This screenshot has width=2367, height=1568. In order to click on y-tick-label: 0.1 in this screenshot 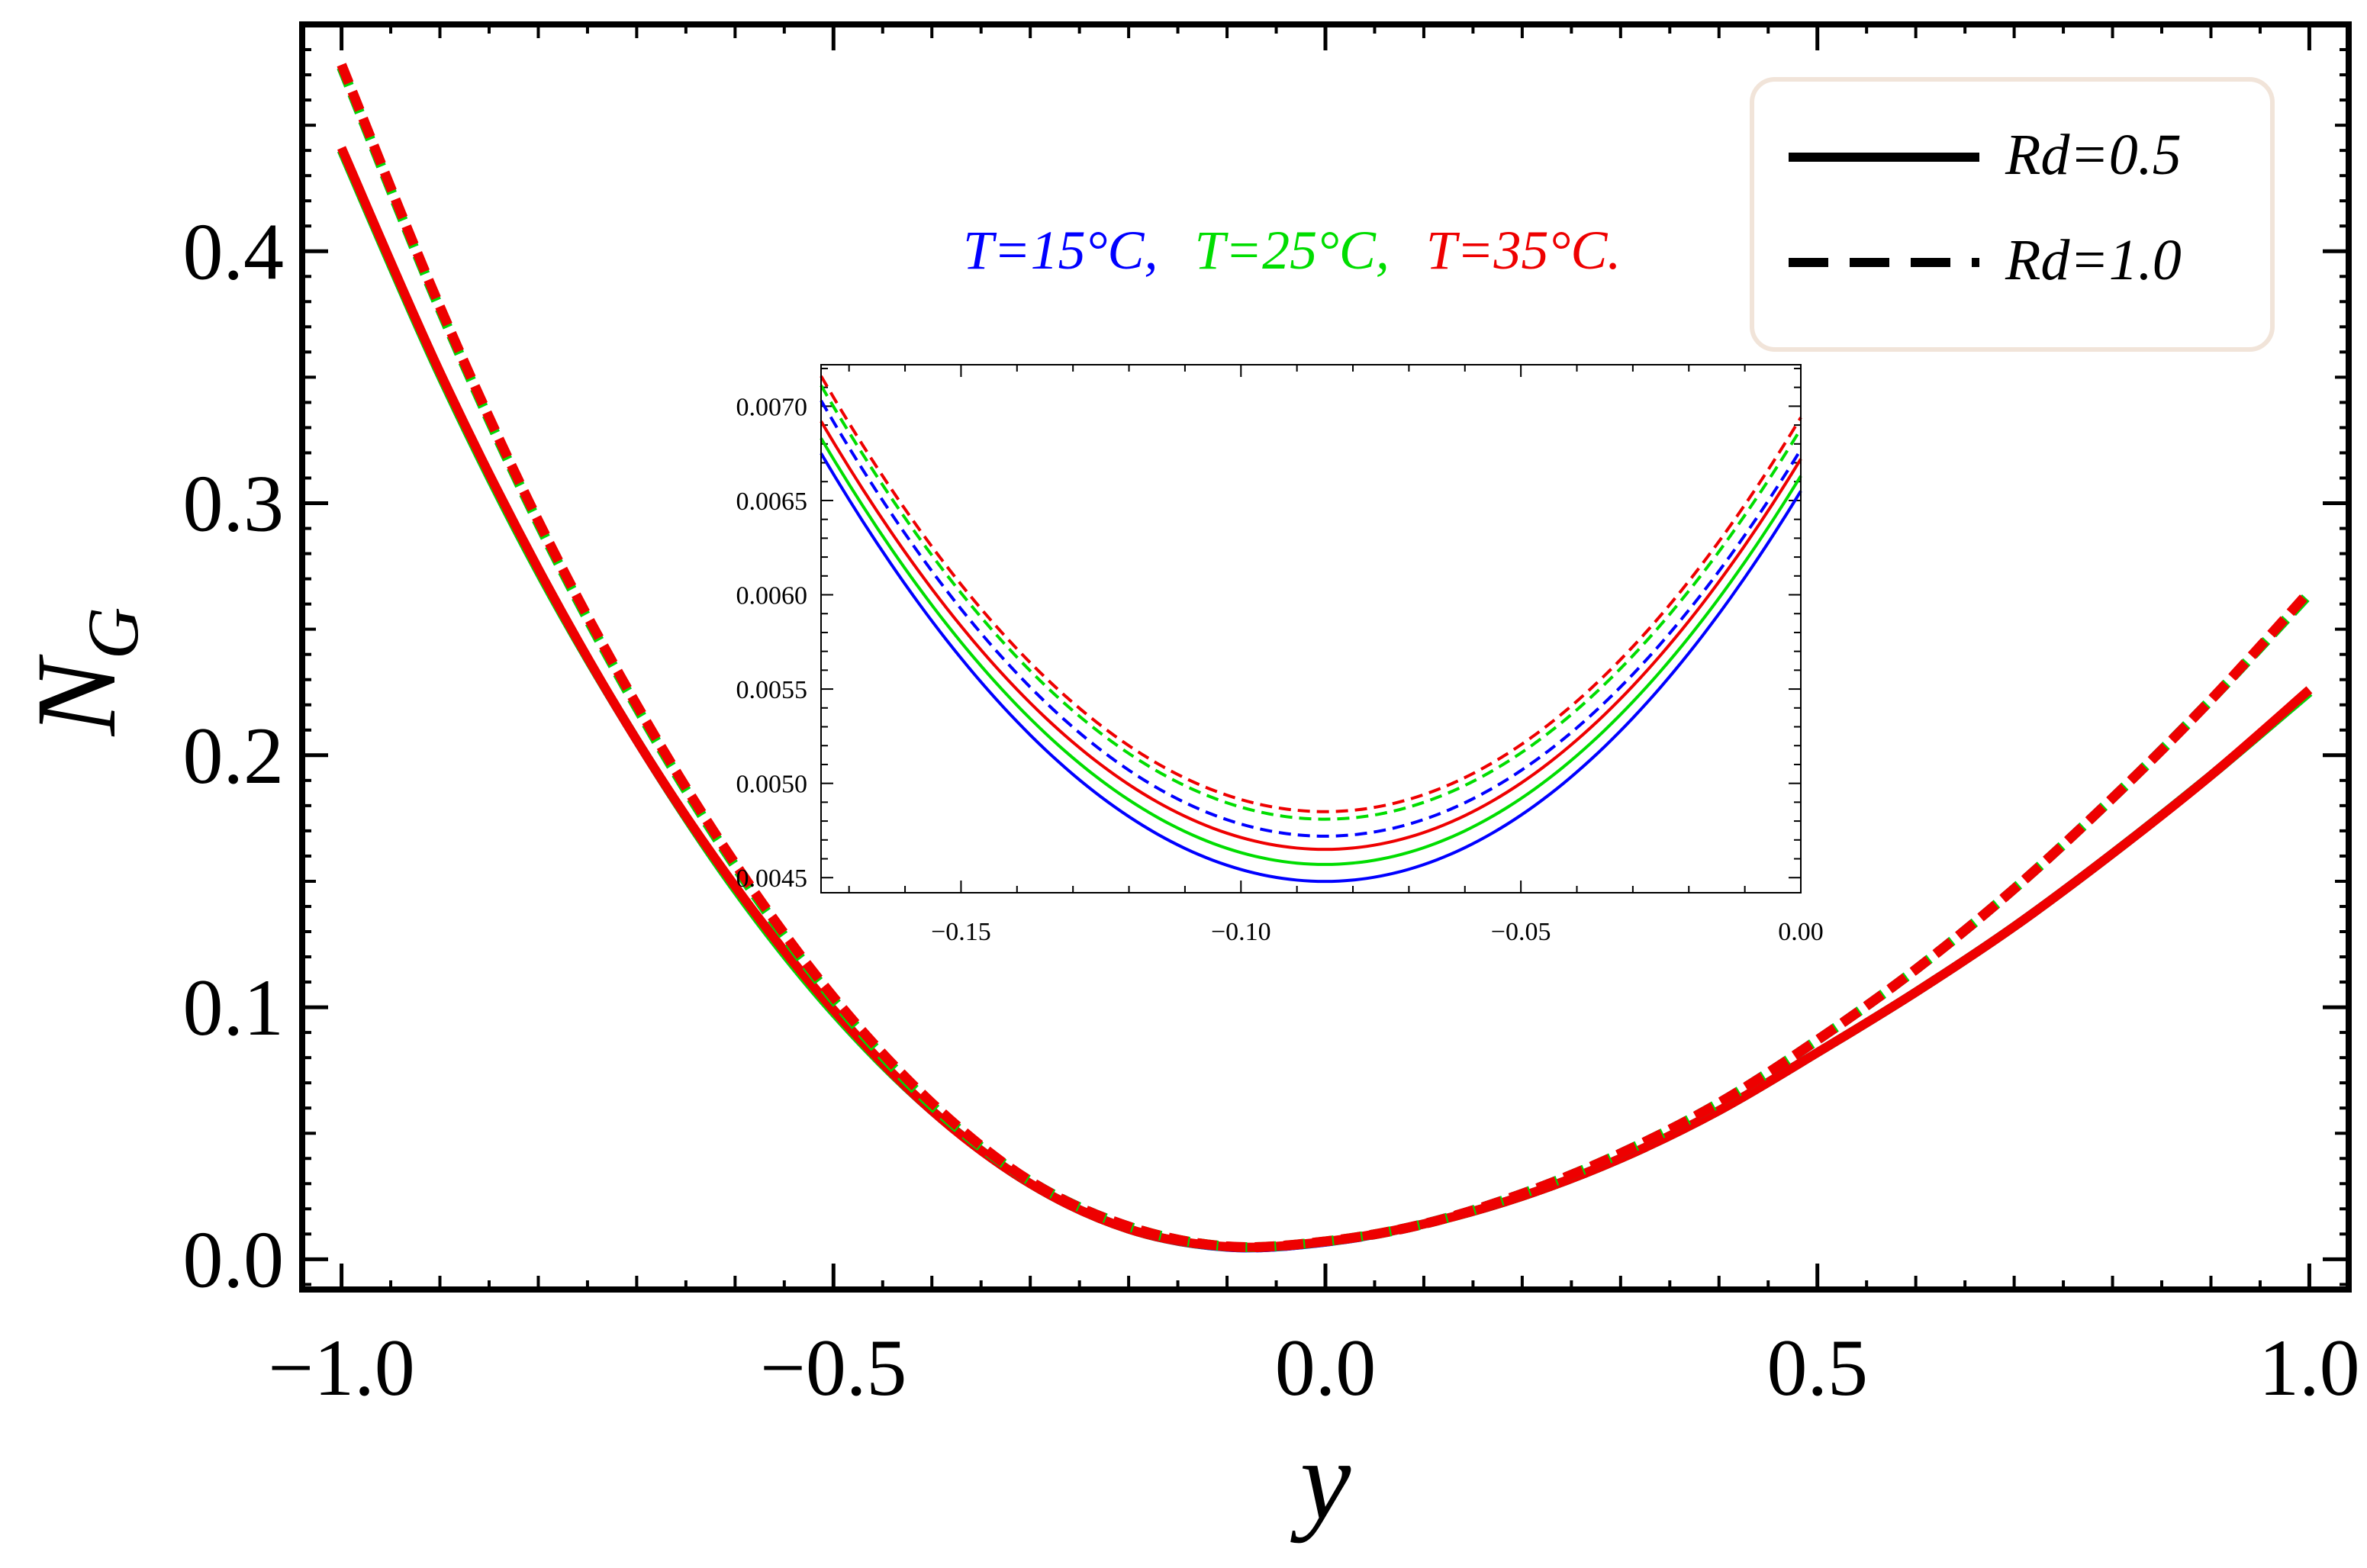, I will do `click(234, 1007)`.